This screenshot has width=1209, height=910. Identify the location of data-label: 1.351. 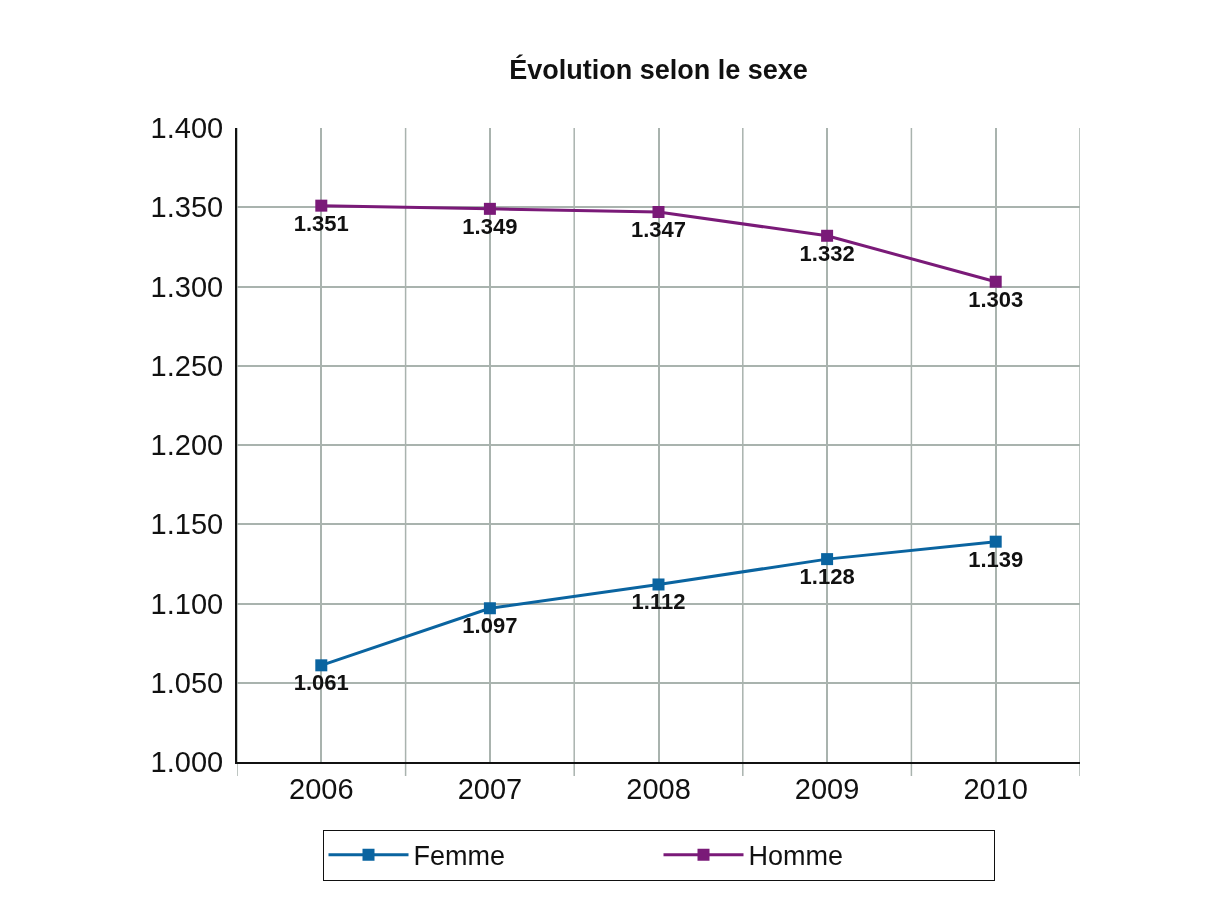
(321, 223).